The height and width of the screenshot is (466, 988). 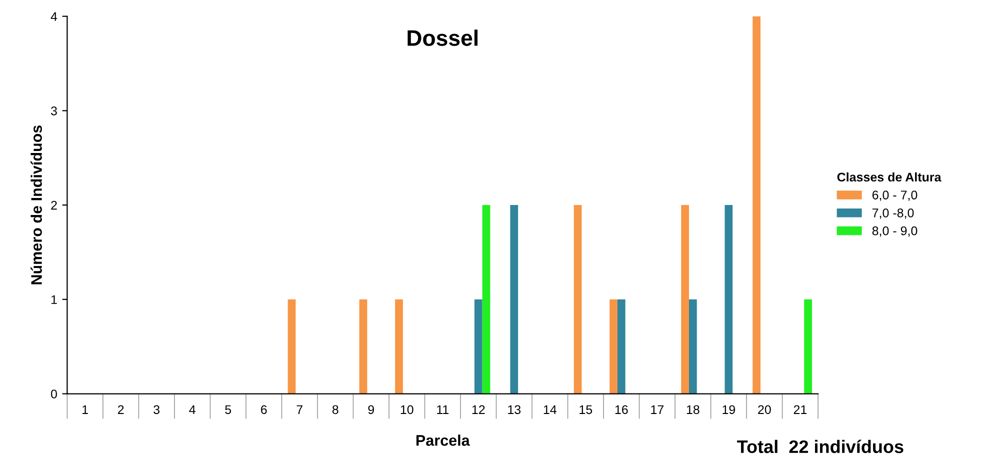 I want to click on x-tick-label: 11, so click(x=443, y=409).